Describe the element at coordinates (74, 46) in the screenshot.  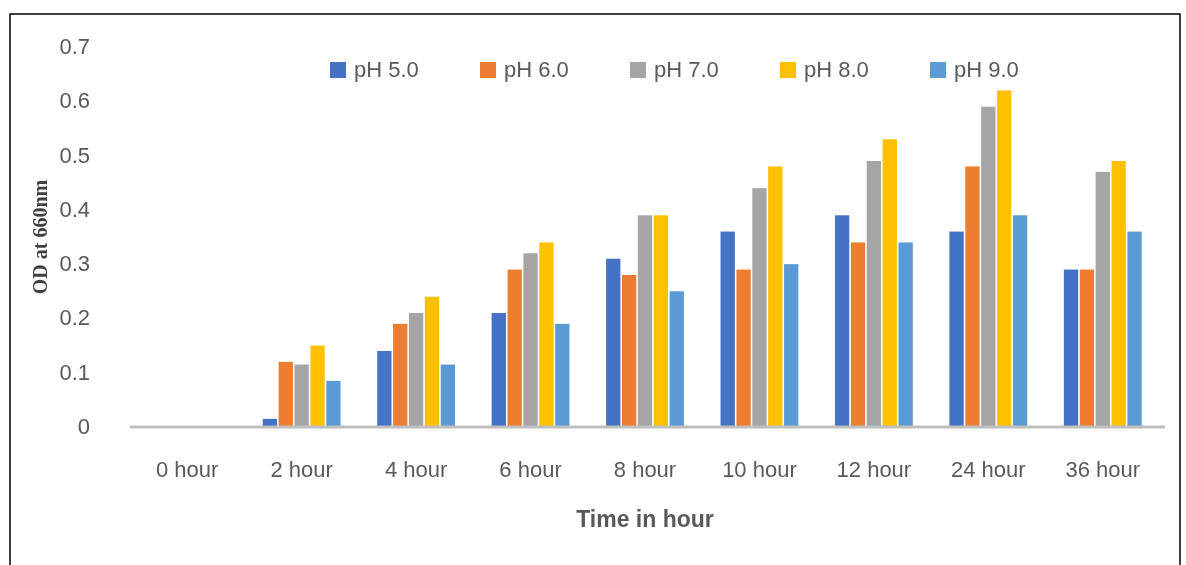
I see `y-tick-label: 0.7` at that location.